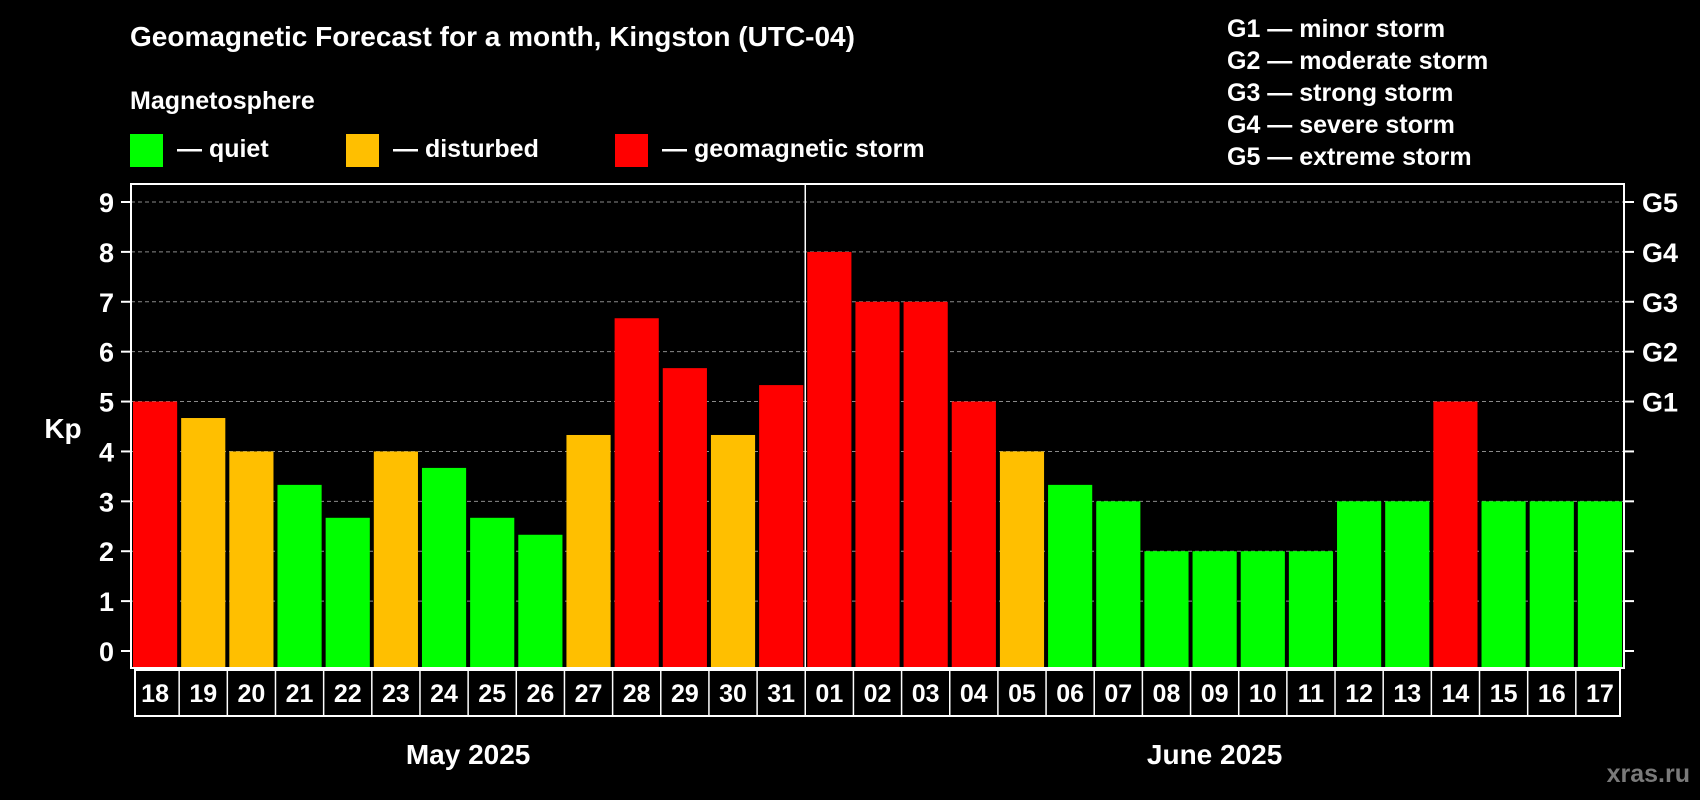  I want to click on x-tick-label: 19, so click(203, 694).